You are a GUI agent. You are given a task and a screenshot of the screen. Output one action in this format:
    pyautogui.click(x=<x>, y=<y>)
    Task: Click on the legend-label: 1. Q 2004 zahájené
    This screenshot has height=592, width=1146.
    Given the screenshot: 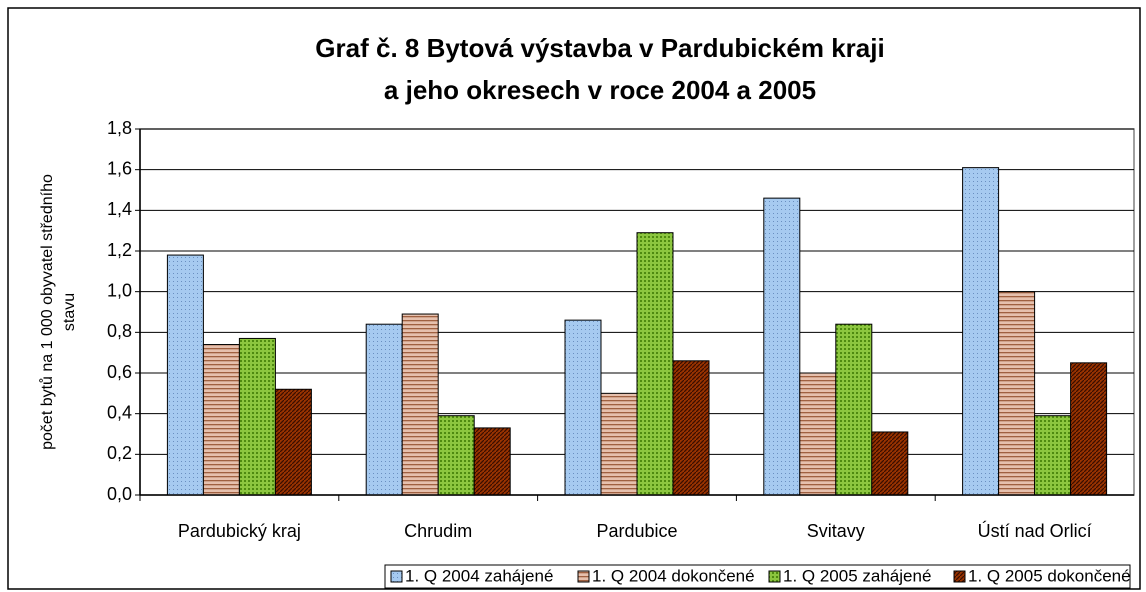 What is the action you would take?
    pyautogui.click(x=479, y=575)
    